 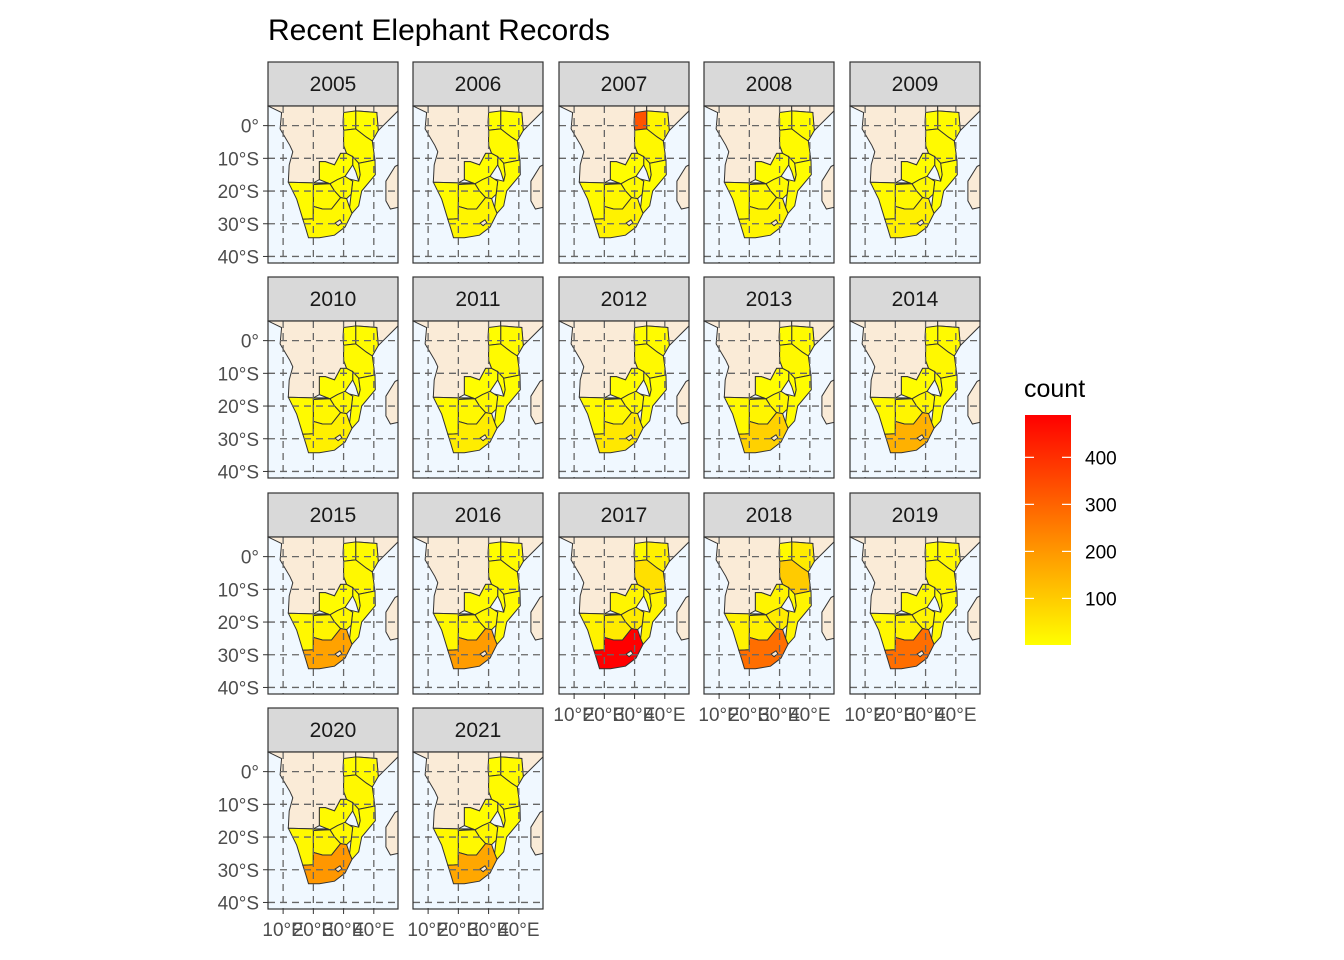 I want to click on facet-panel: 2020 0° 10°S 20°S 30°S 40°S10°E20°E30°E40°E, so click(x=308, y=824).